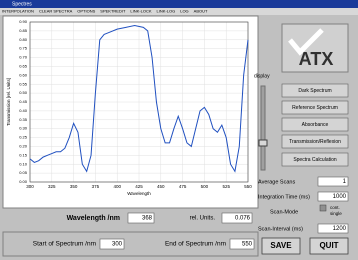 The image size is (358, 260). Describe the element at coordinates (316, 59) in the screenshot. I see `logo-text: ATX` at that location.